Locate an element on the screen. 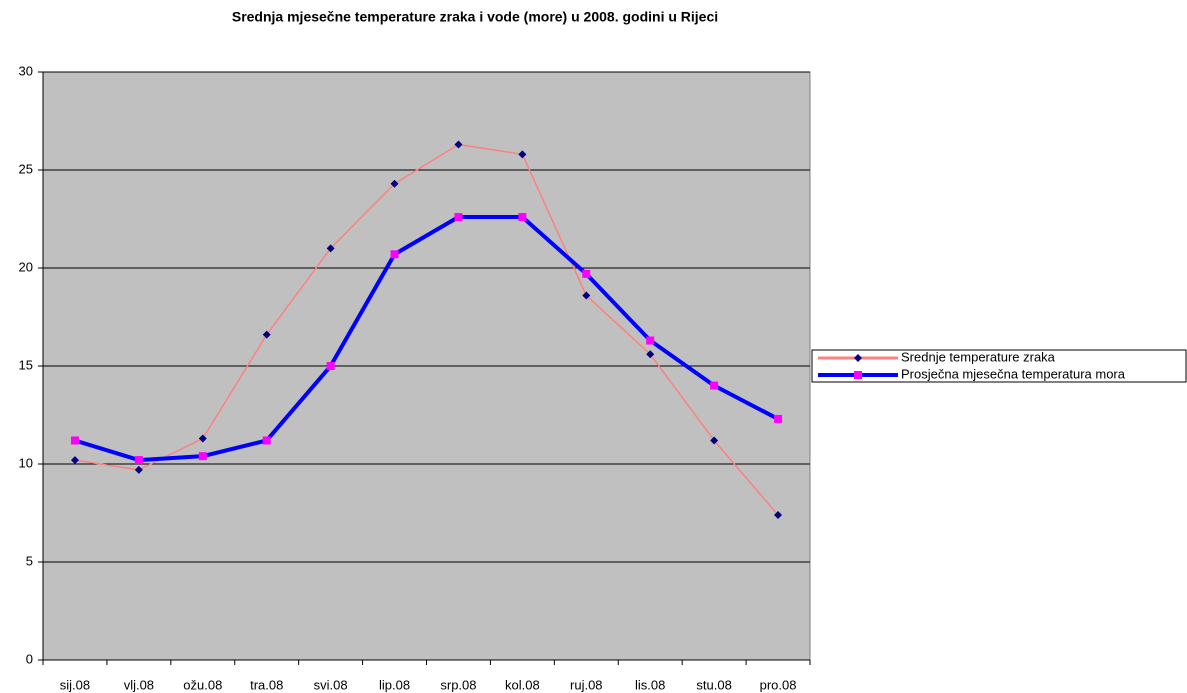 This screenshot has height=693, width=1187. x-tick-label: tra.08 is located at coordinates (266, 684).